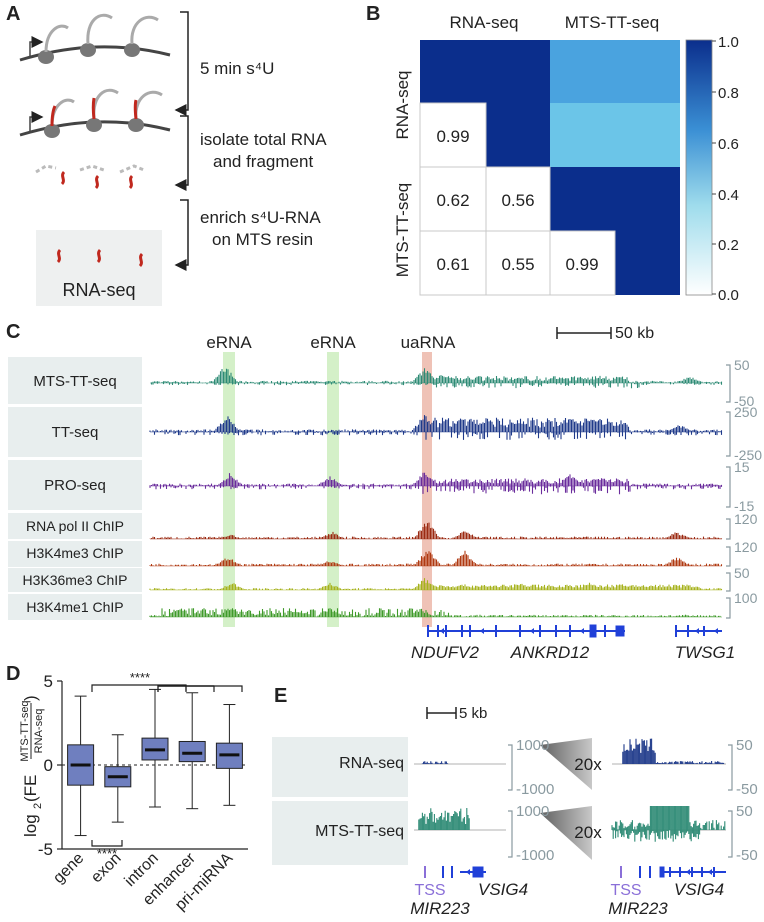 This screenshot has width=764, height=922. Describe the element at coordinates (445, 652) in the screenshot. I see `gene-label: NDUFV2` at that location.